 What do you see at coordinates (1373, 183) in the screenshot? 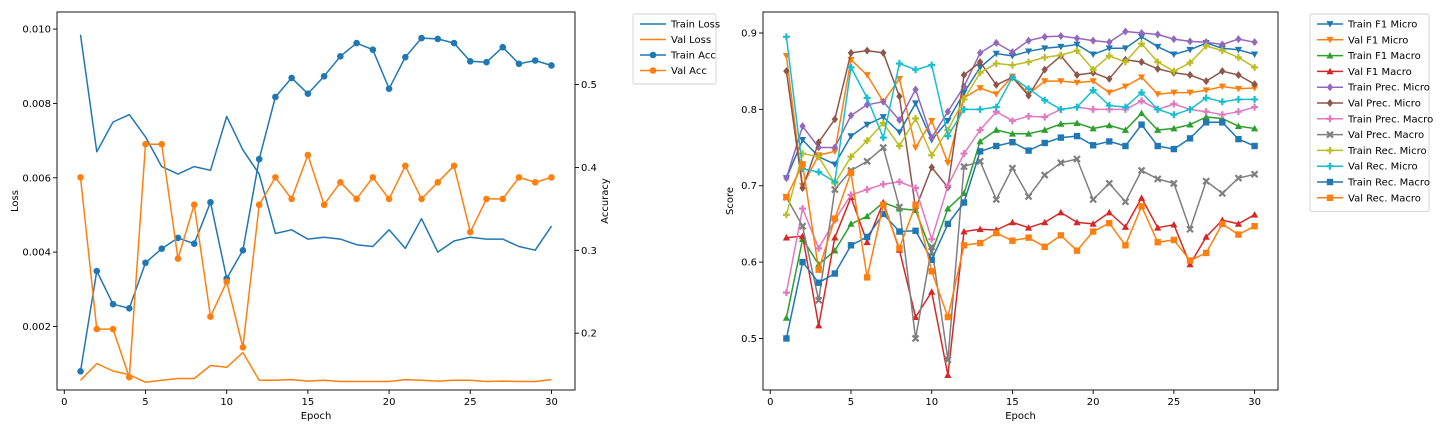
I see `legend-entry-train-rec-macro: Train Rec. Macro` at bounding box center [1373, 183].